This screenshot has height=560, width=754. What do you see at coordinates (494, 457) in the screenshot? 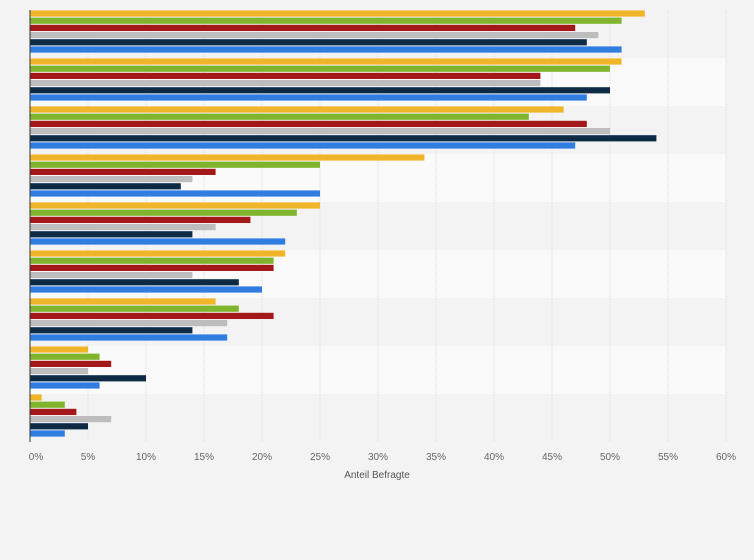
I see `x-tick-label: 40%` at bounding box center [494, 457].